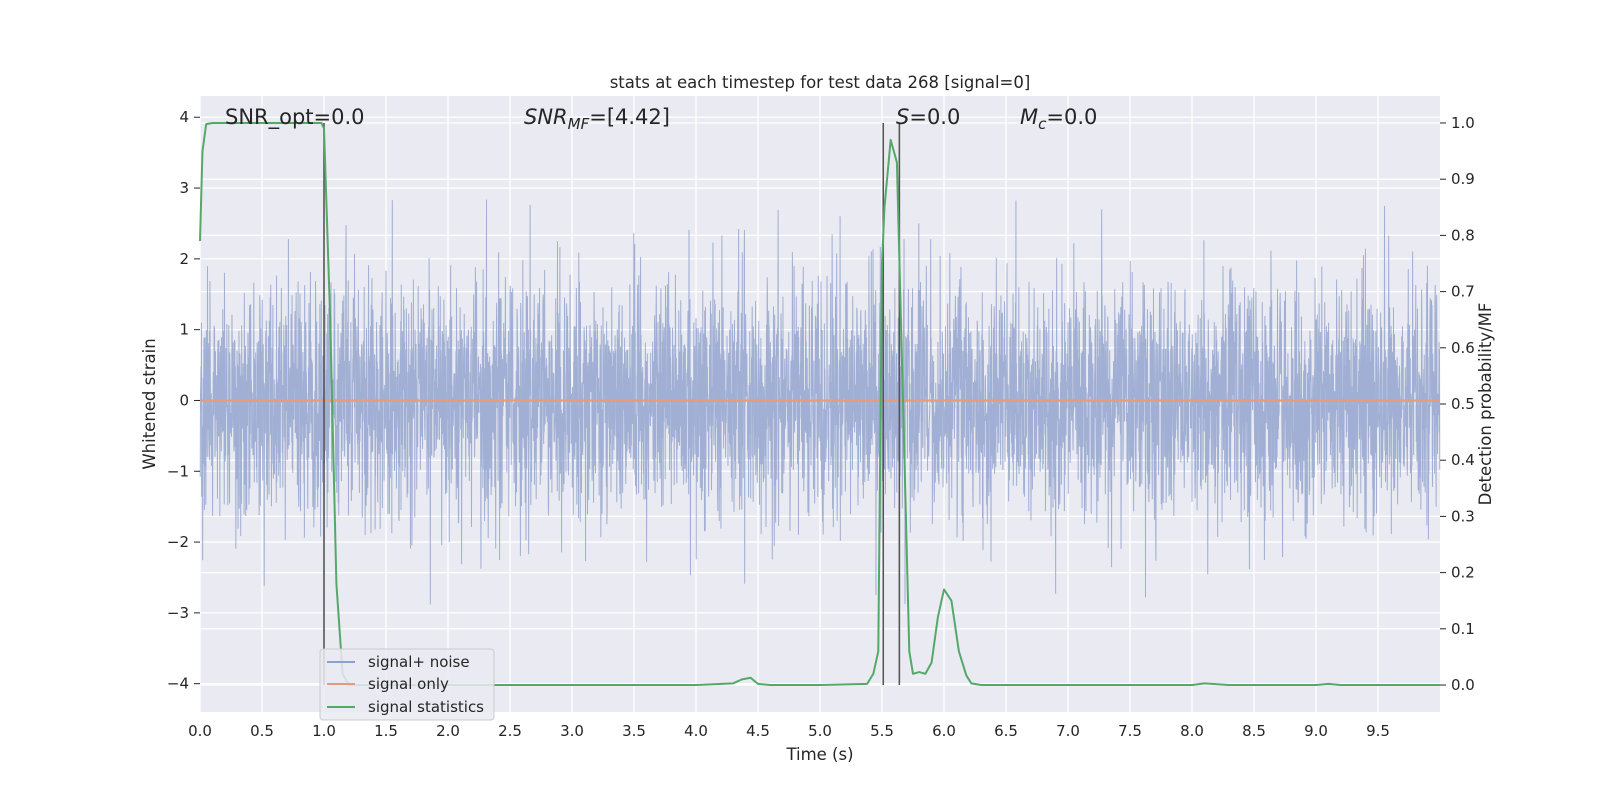 This screenshot has height=804, width=1600. What do you see at coordinates (1192, 731) in the screenshot?
I see `x-tick-label: 8.0` at bounding box center [1192, 731].